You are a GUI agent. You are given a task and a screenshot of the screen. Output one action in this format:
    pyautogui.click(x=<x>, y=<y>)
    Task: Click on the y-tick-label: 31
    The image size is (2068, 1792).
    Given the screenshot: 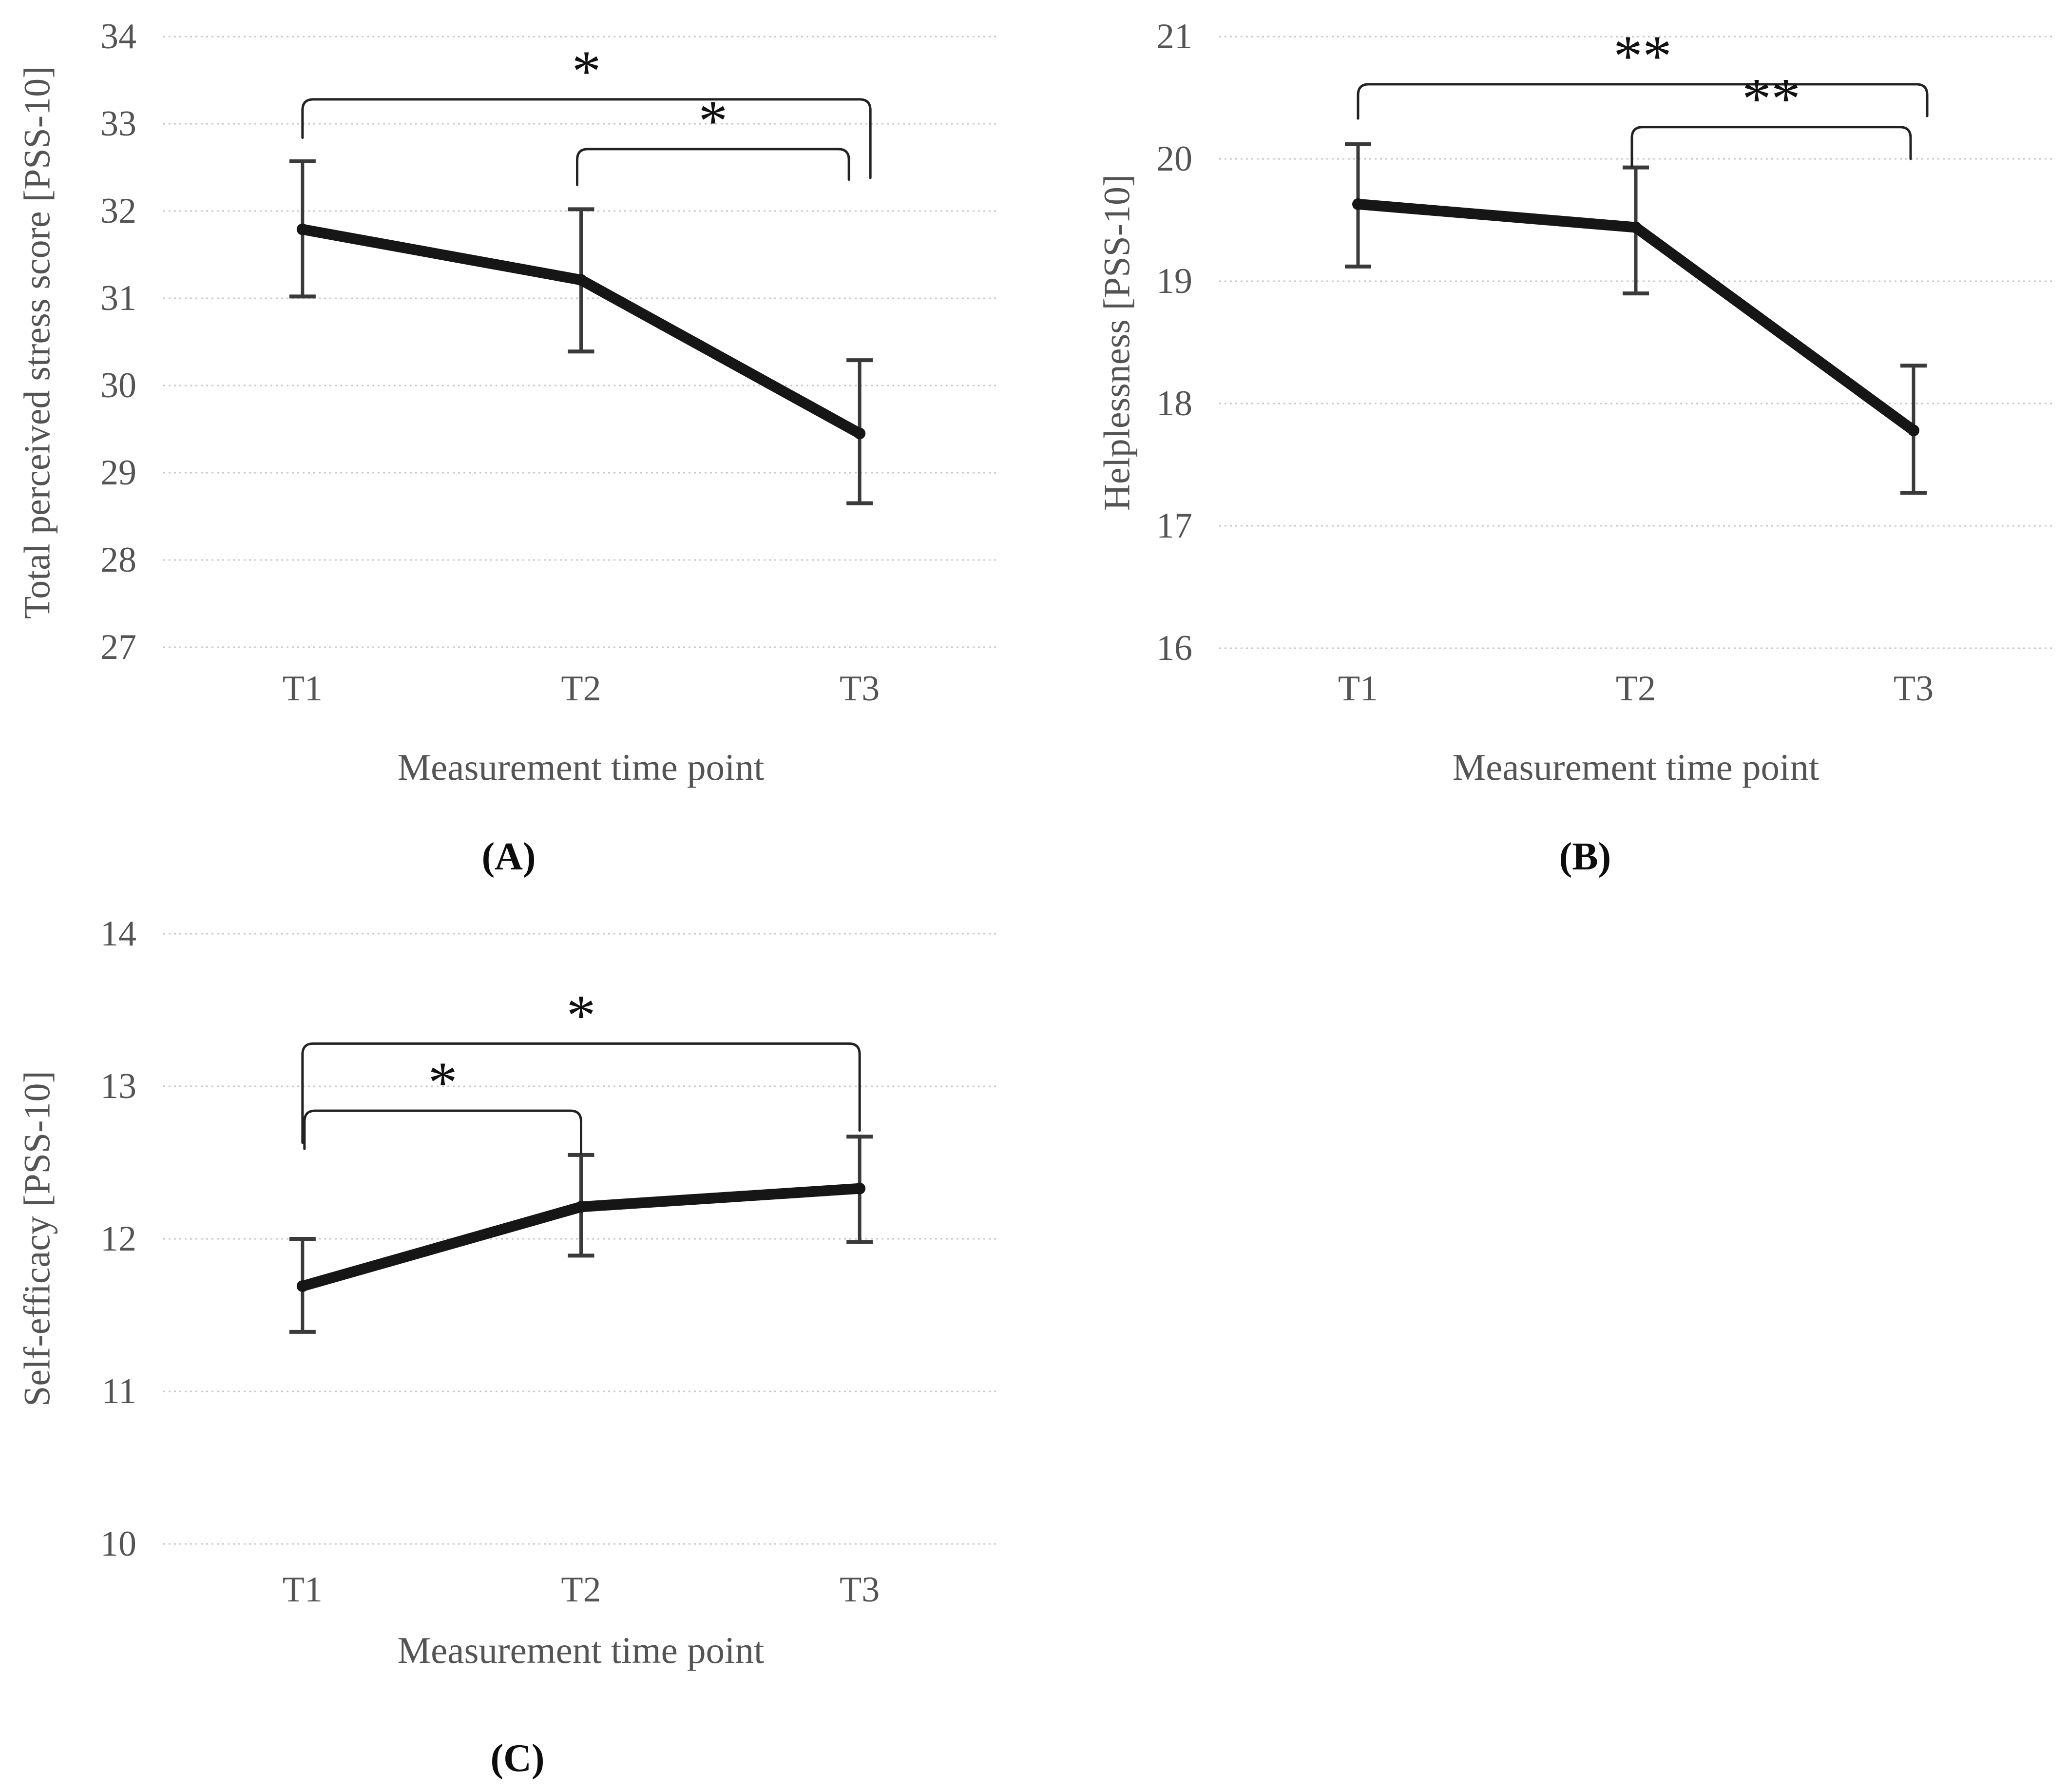 What is the action you would take?
    pyautogui.click(x=118, y=298)
    